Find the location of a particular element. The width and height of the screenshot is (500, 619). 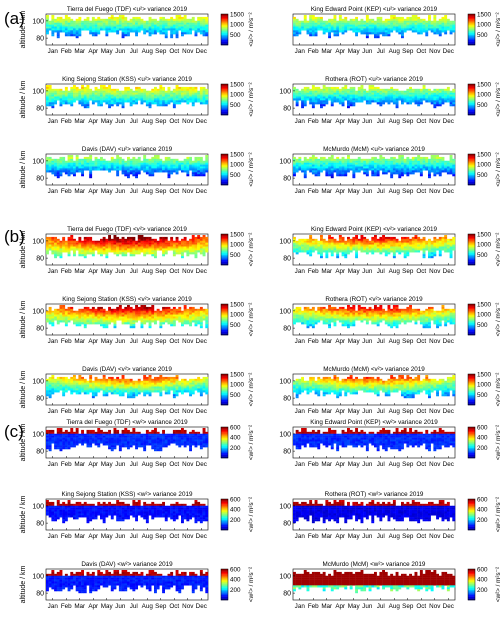

x-tick-label: Aug is located at coordinates (395, 271).